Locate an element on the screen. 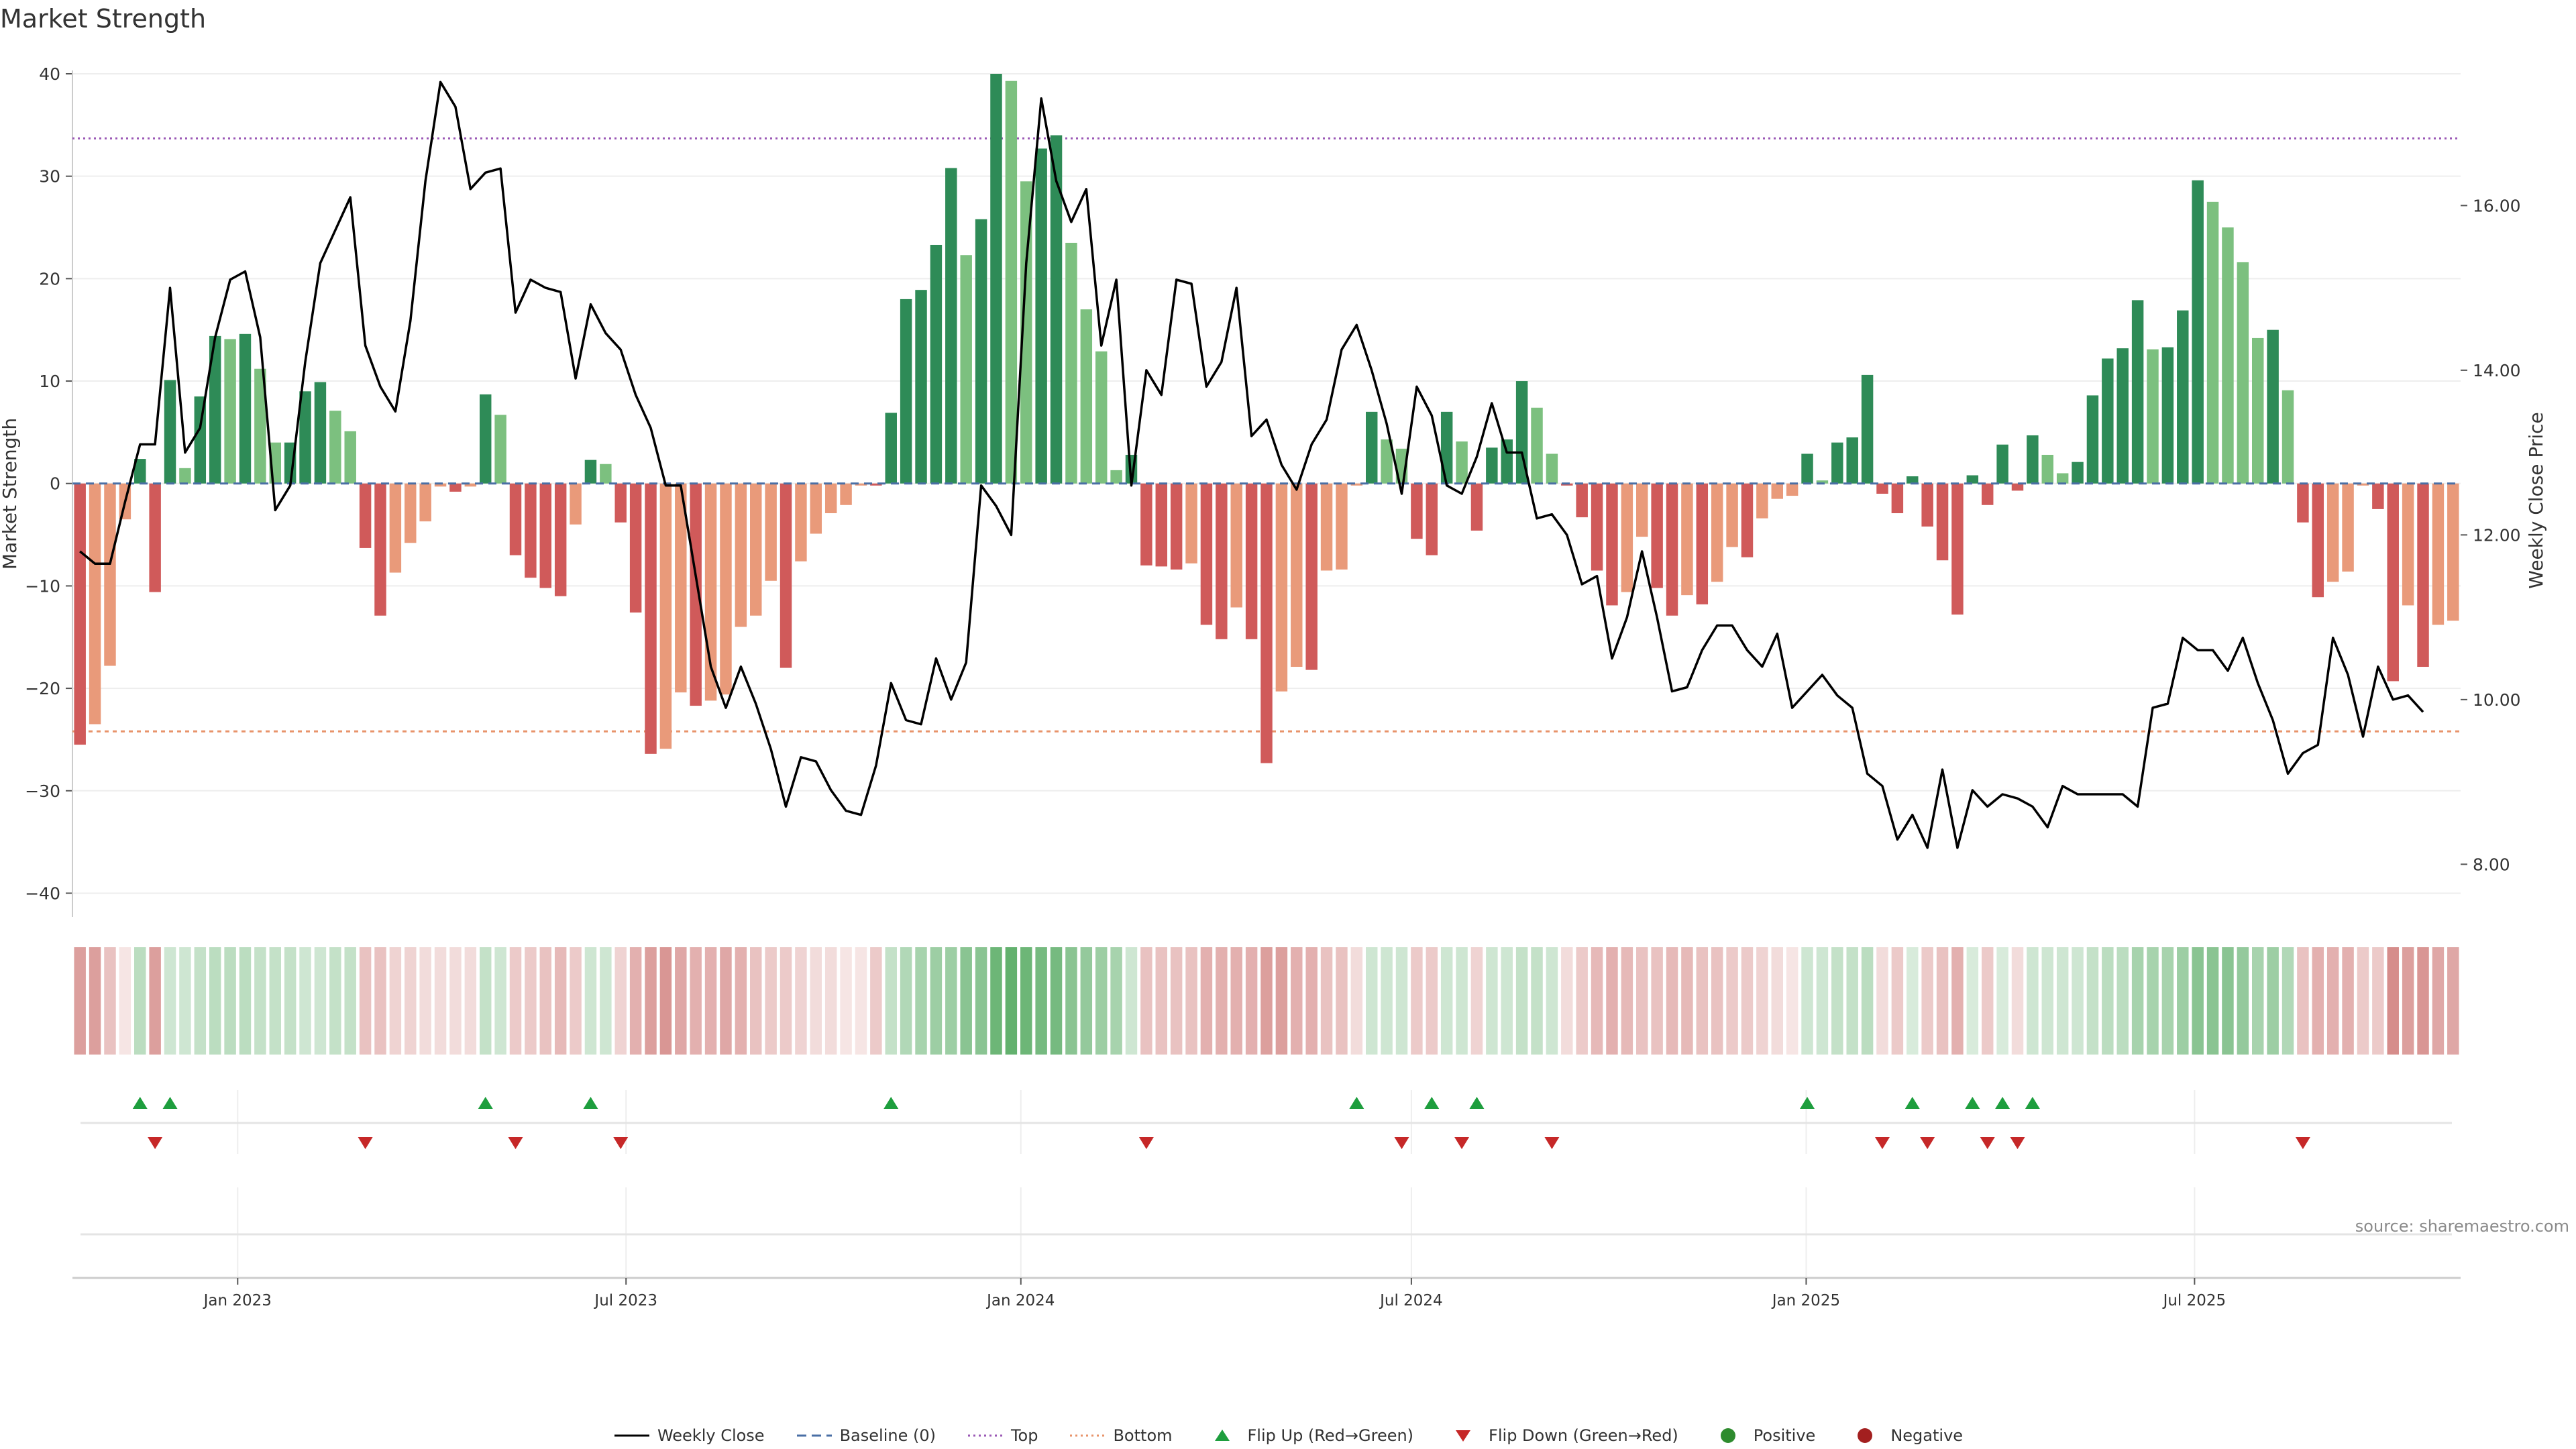 This screenshot has width=2576, height=1449. y-tick-label-left: 10 is located at coordinates (49, 381).